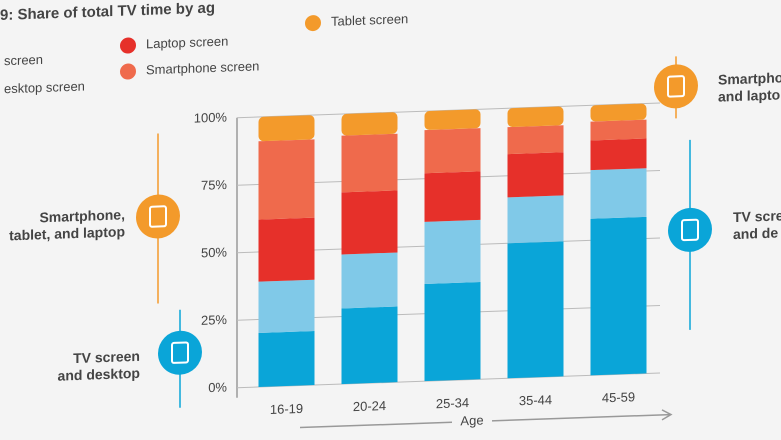 This screenshot has width=781, height=440. What do you see at coordinates (369, 20) in the screenshot?
I see `legend-label: Tablet screen` at bounding box center [369, 20].